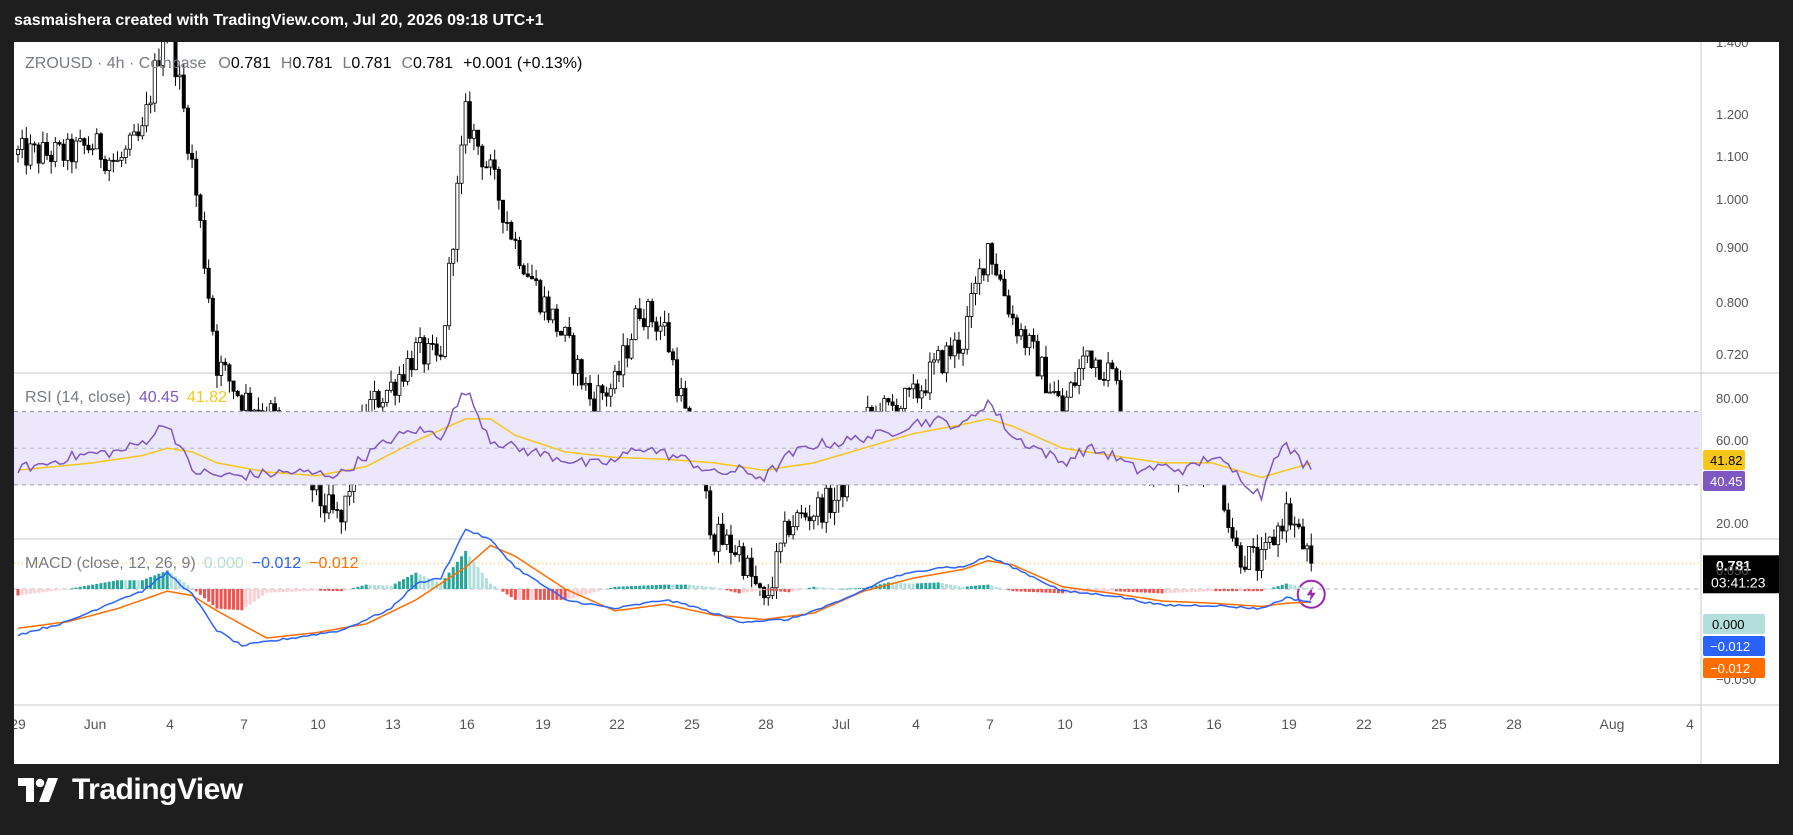 The height and width of the screenshot is (835, 1793). What do you see at coordinates (407, 63) in the screenshot?
I see `legend-c-label: C` at bounding box center [407, 63].